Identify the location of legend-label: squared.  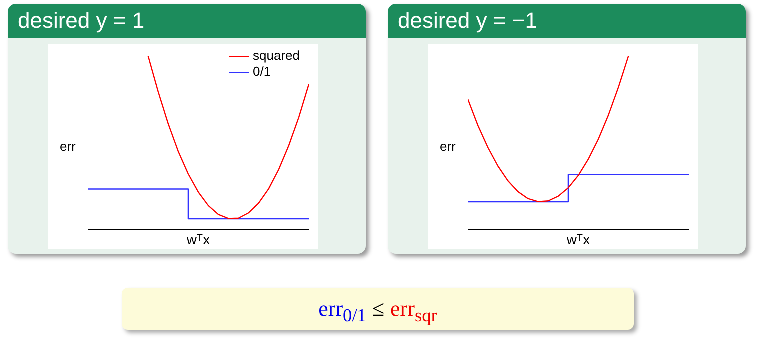
(276, 56).